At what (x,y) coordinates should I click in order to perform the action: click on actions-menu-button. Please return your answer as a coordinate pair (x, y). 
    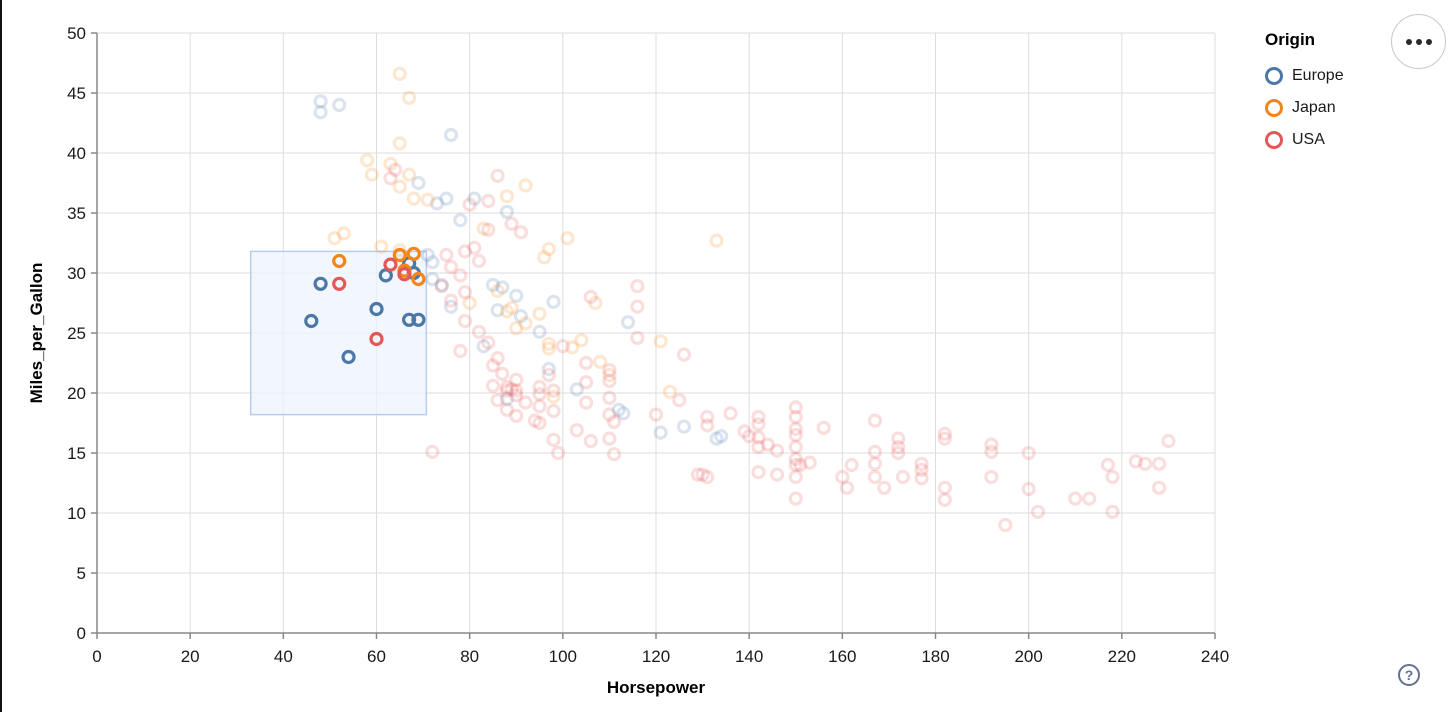
    Looking at the image, I should click on (1418, 41).